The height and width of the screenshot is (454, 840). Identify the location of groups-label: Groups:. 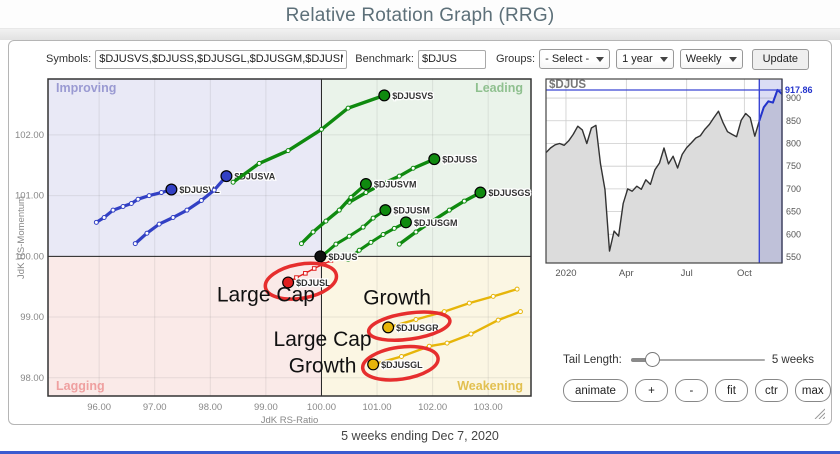
(515, 59).